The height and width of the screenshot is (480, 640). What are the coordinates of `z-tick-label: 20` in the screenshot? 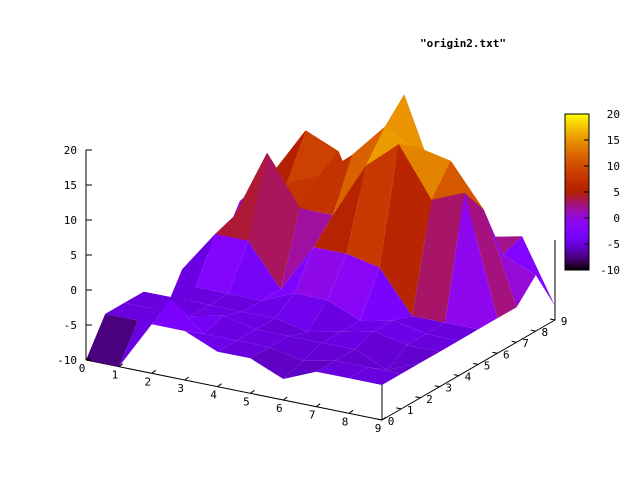 It's located at (70, 150).